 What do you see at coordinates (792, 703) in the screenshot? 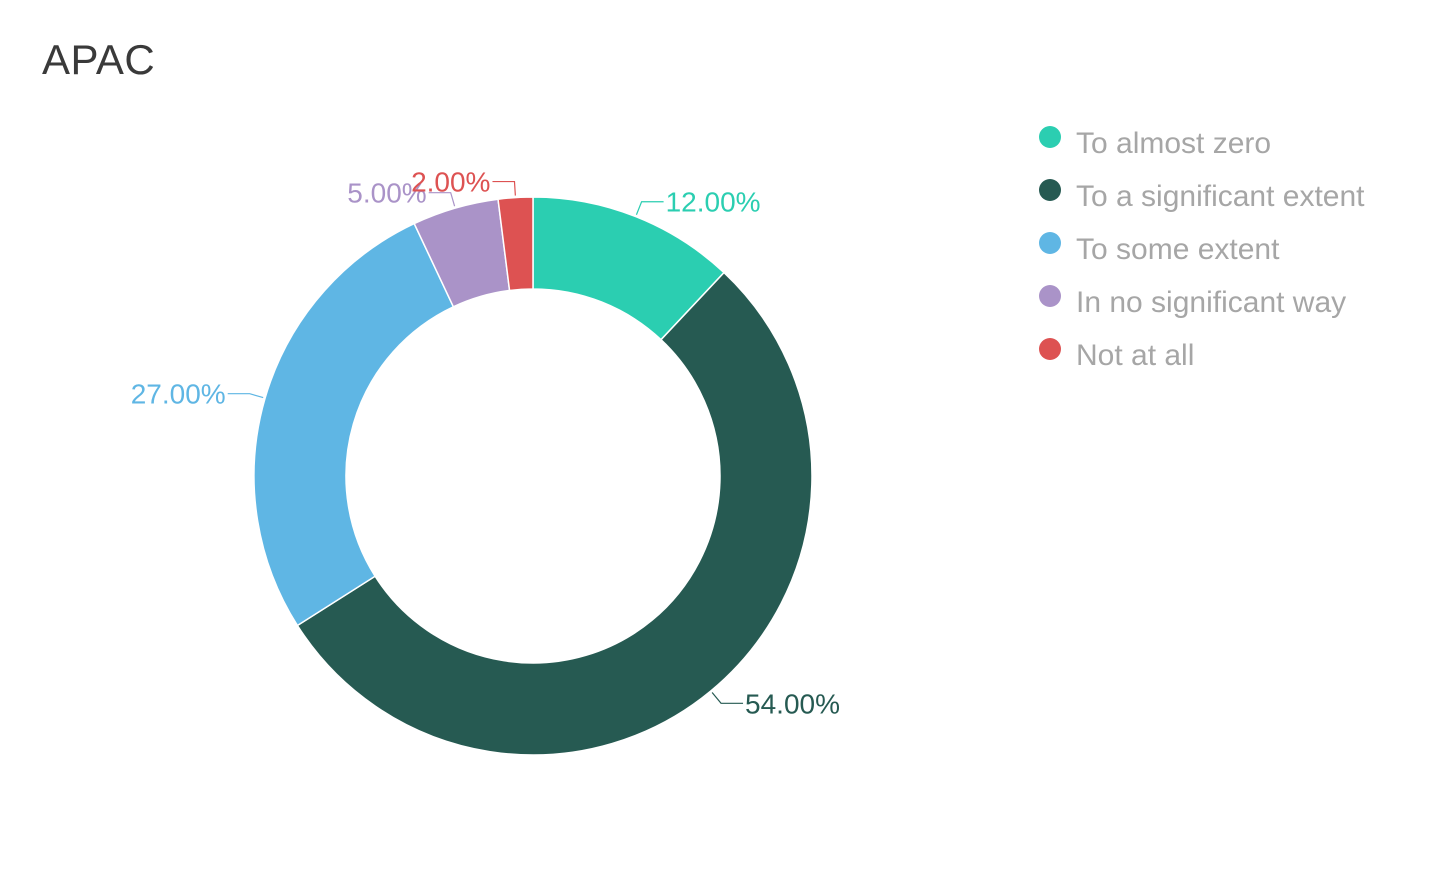
I see `data-label-to-a-significant-extent: 54.00%` at bounding box center [792, 703].